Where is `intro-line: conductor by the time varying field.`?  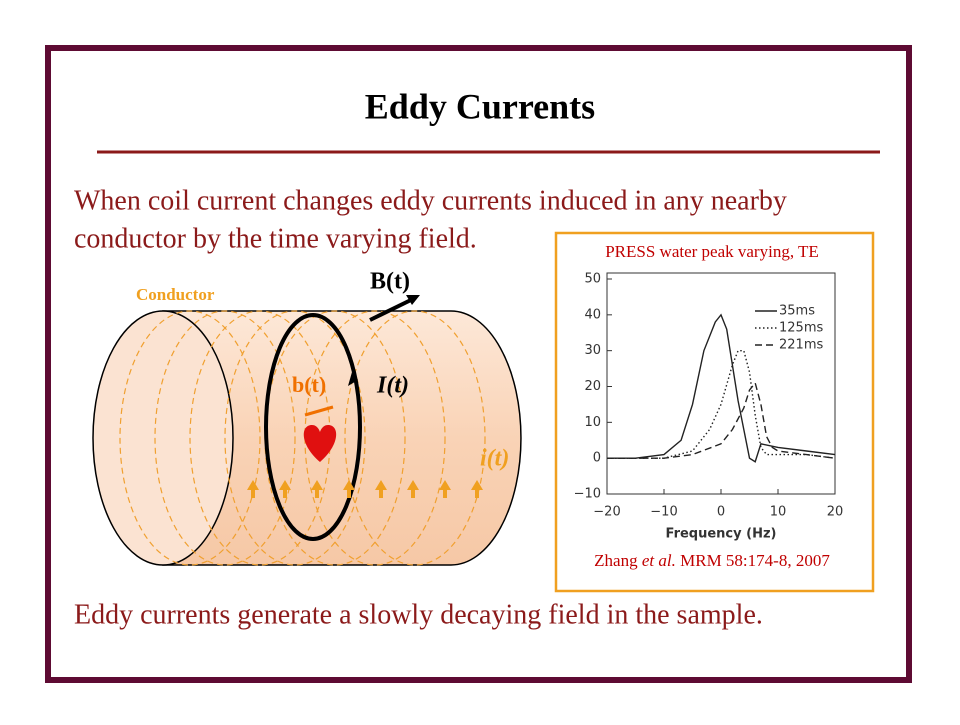
intro-line: conductor by the time varying field. is located at coordinates (275, 238).